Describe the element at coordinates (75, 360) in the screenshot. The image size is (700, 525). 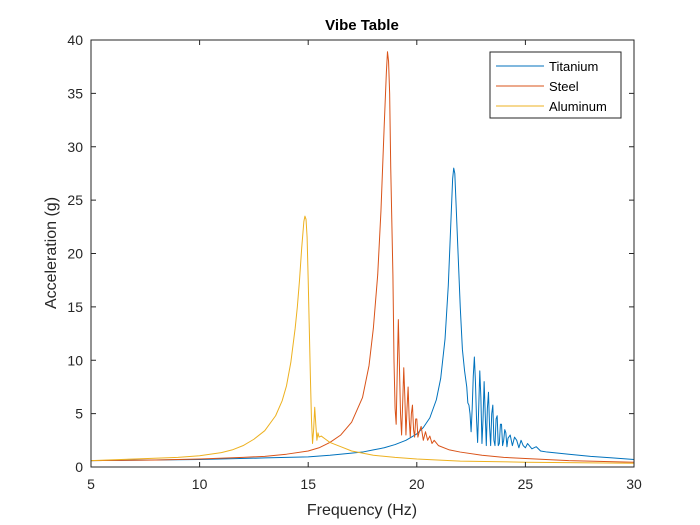
I see `y-tick-label: 10` at that location.